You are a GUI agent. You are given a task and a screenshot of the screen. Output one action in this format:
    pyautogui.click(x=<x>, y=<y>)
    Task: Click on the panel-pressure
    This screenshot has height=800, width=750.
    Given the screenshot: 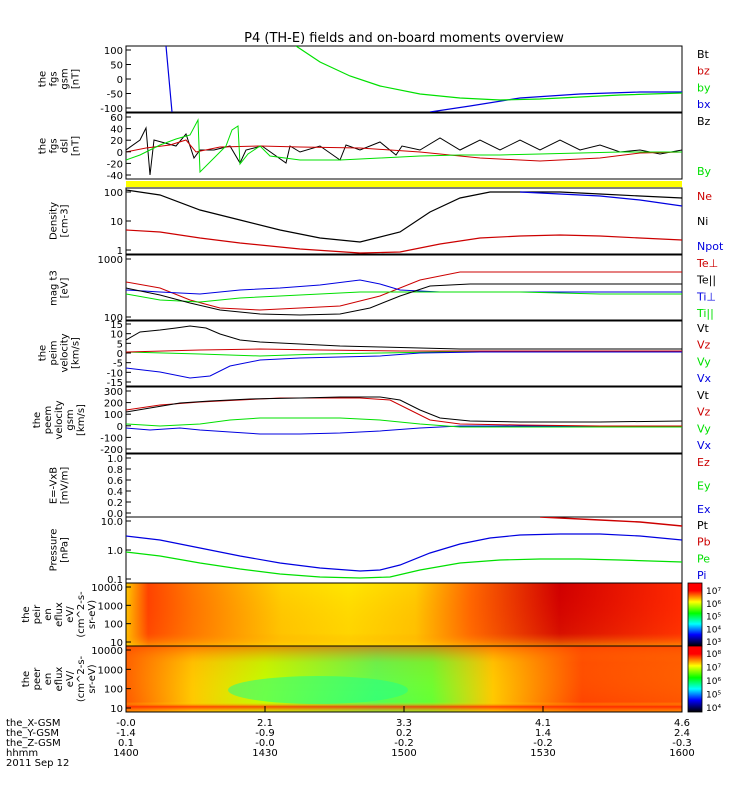 What is the action you would take?
    pyautogui.click(x=404, y=550)
    